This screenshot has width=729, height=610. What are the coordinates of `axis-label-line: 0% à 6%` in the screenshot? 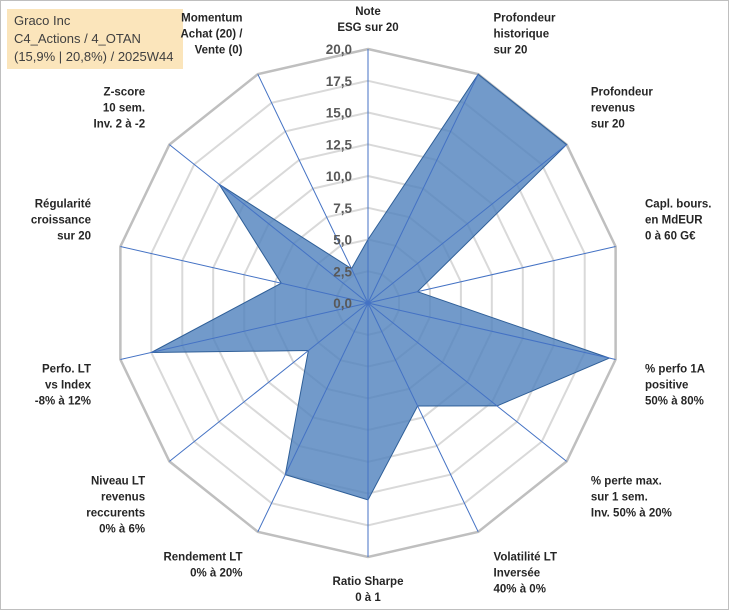 It's located at (122, 530).